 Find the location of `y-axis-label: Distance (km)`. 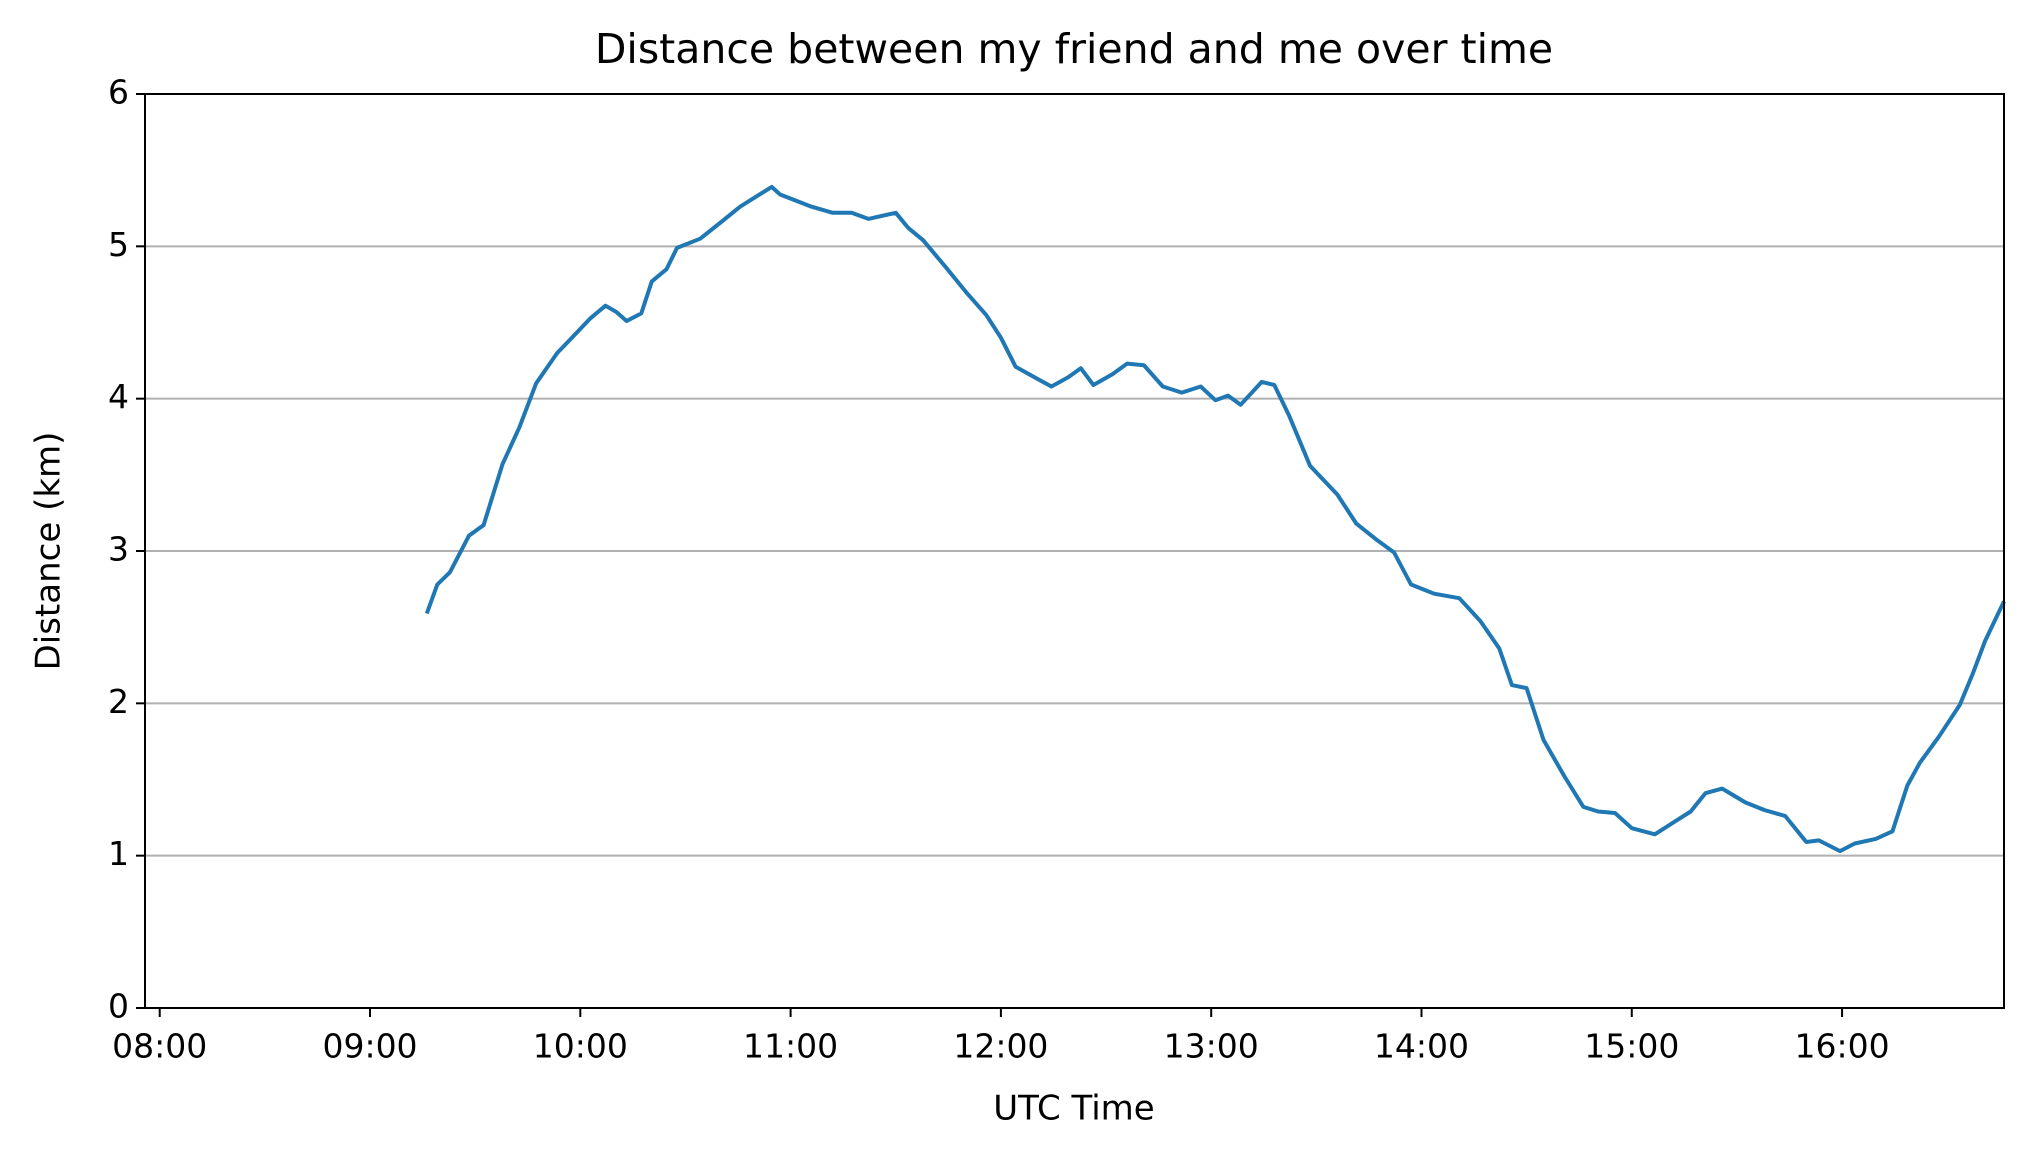

y-axis-label: Distance (km) is located at coordinates (49, 551).